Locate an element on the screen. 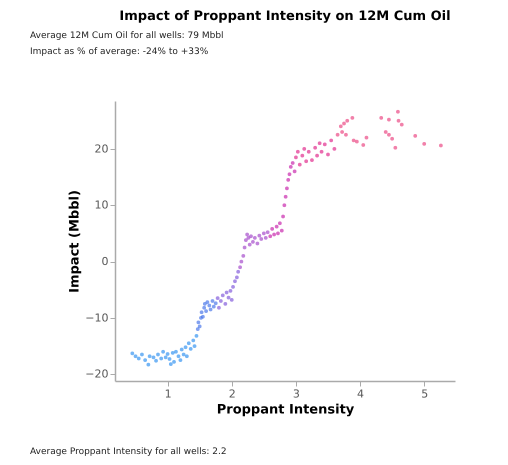 The width and height of the screenshot is (508, 465). x-tick-label: 5 is located at coordinates (424, 394).